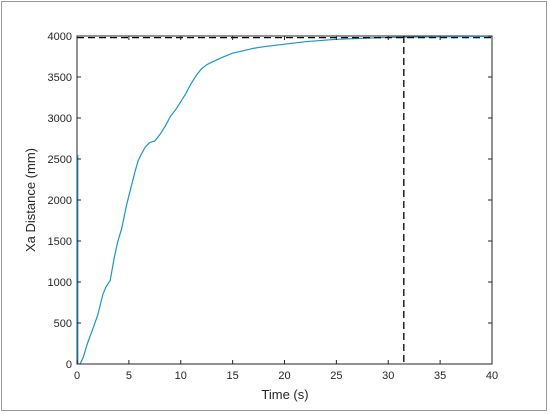 This screenshot has width=550, height=414. I want to click on y-axis-label: Xa Distance (mm), so click(30, 200).